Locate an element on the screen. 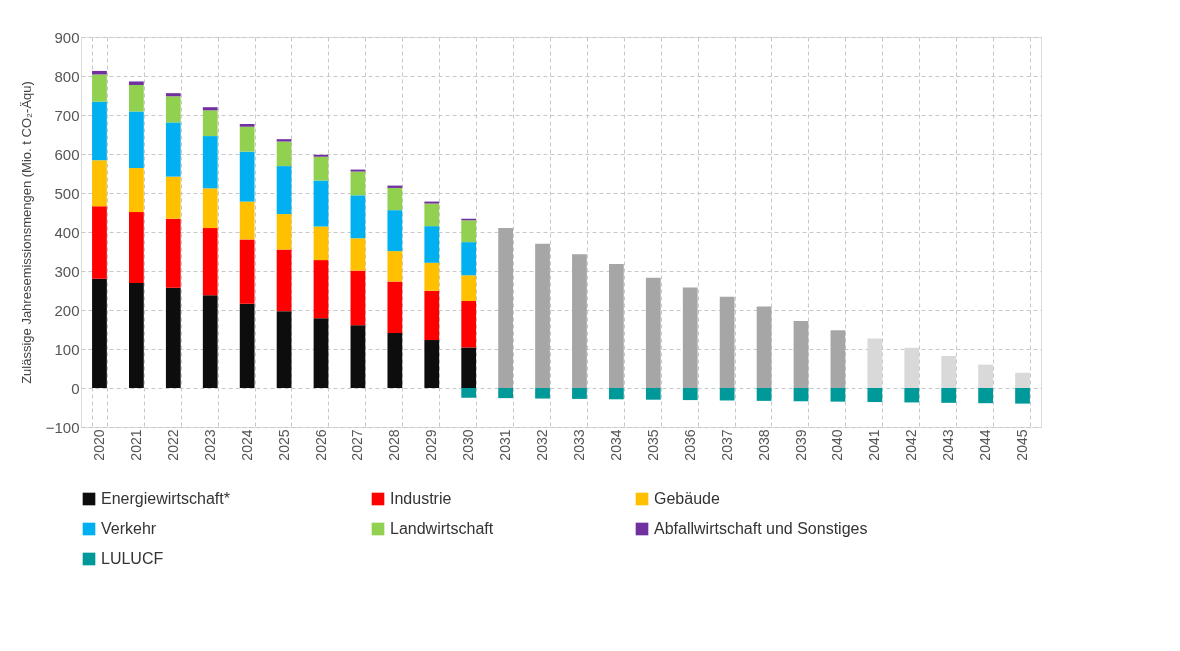 This screenshot has height=651, width=1180. x-tick-label: 2042 is located at coordinates (911, 445).